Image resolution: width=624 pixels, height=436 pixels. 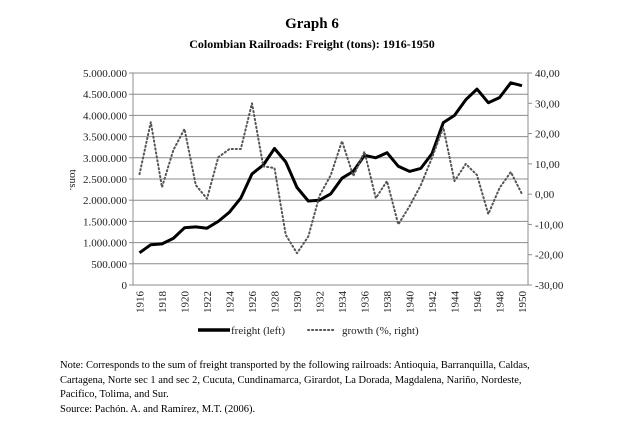 What do you see at coordinates (73, 179) in the screenshot?
I see `y-axis-label: tons.` at bounding box center [73, 179].